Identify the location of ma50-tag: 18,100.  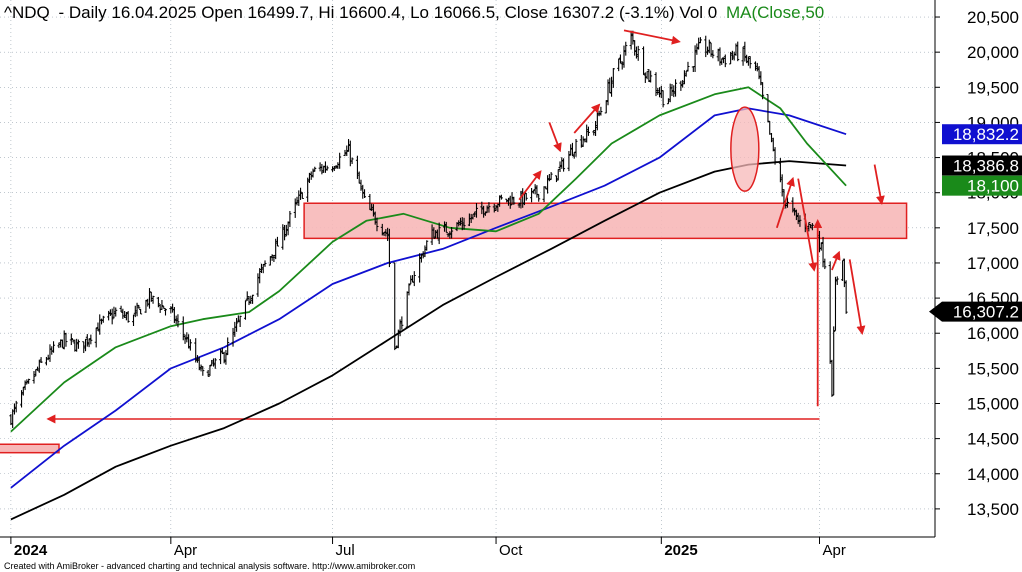
(982, 185).